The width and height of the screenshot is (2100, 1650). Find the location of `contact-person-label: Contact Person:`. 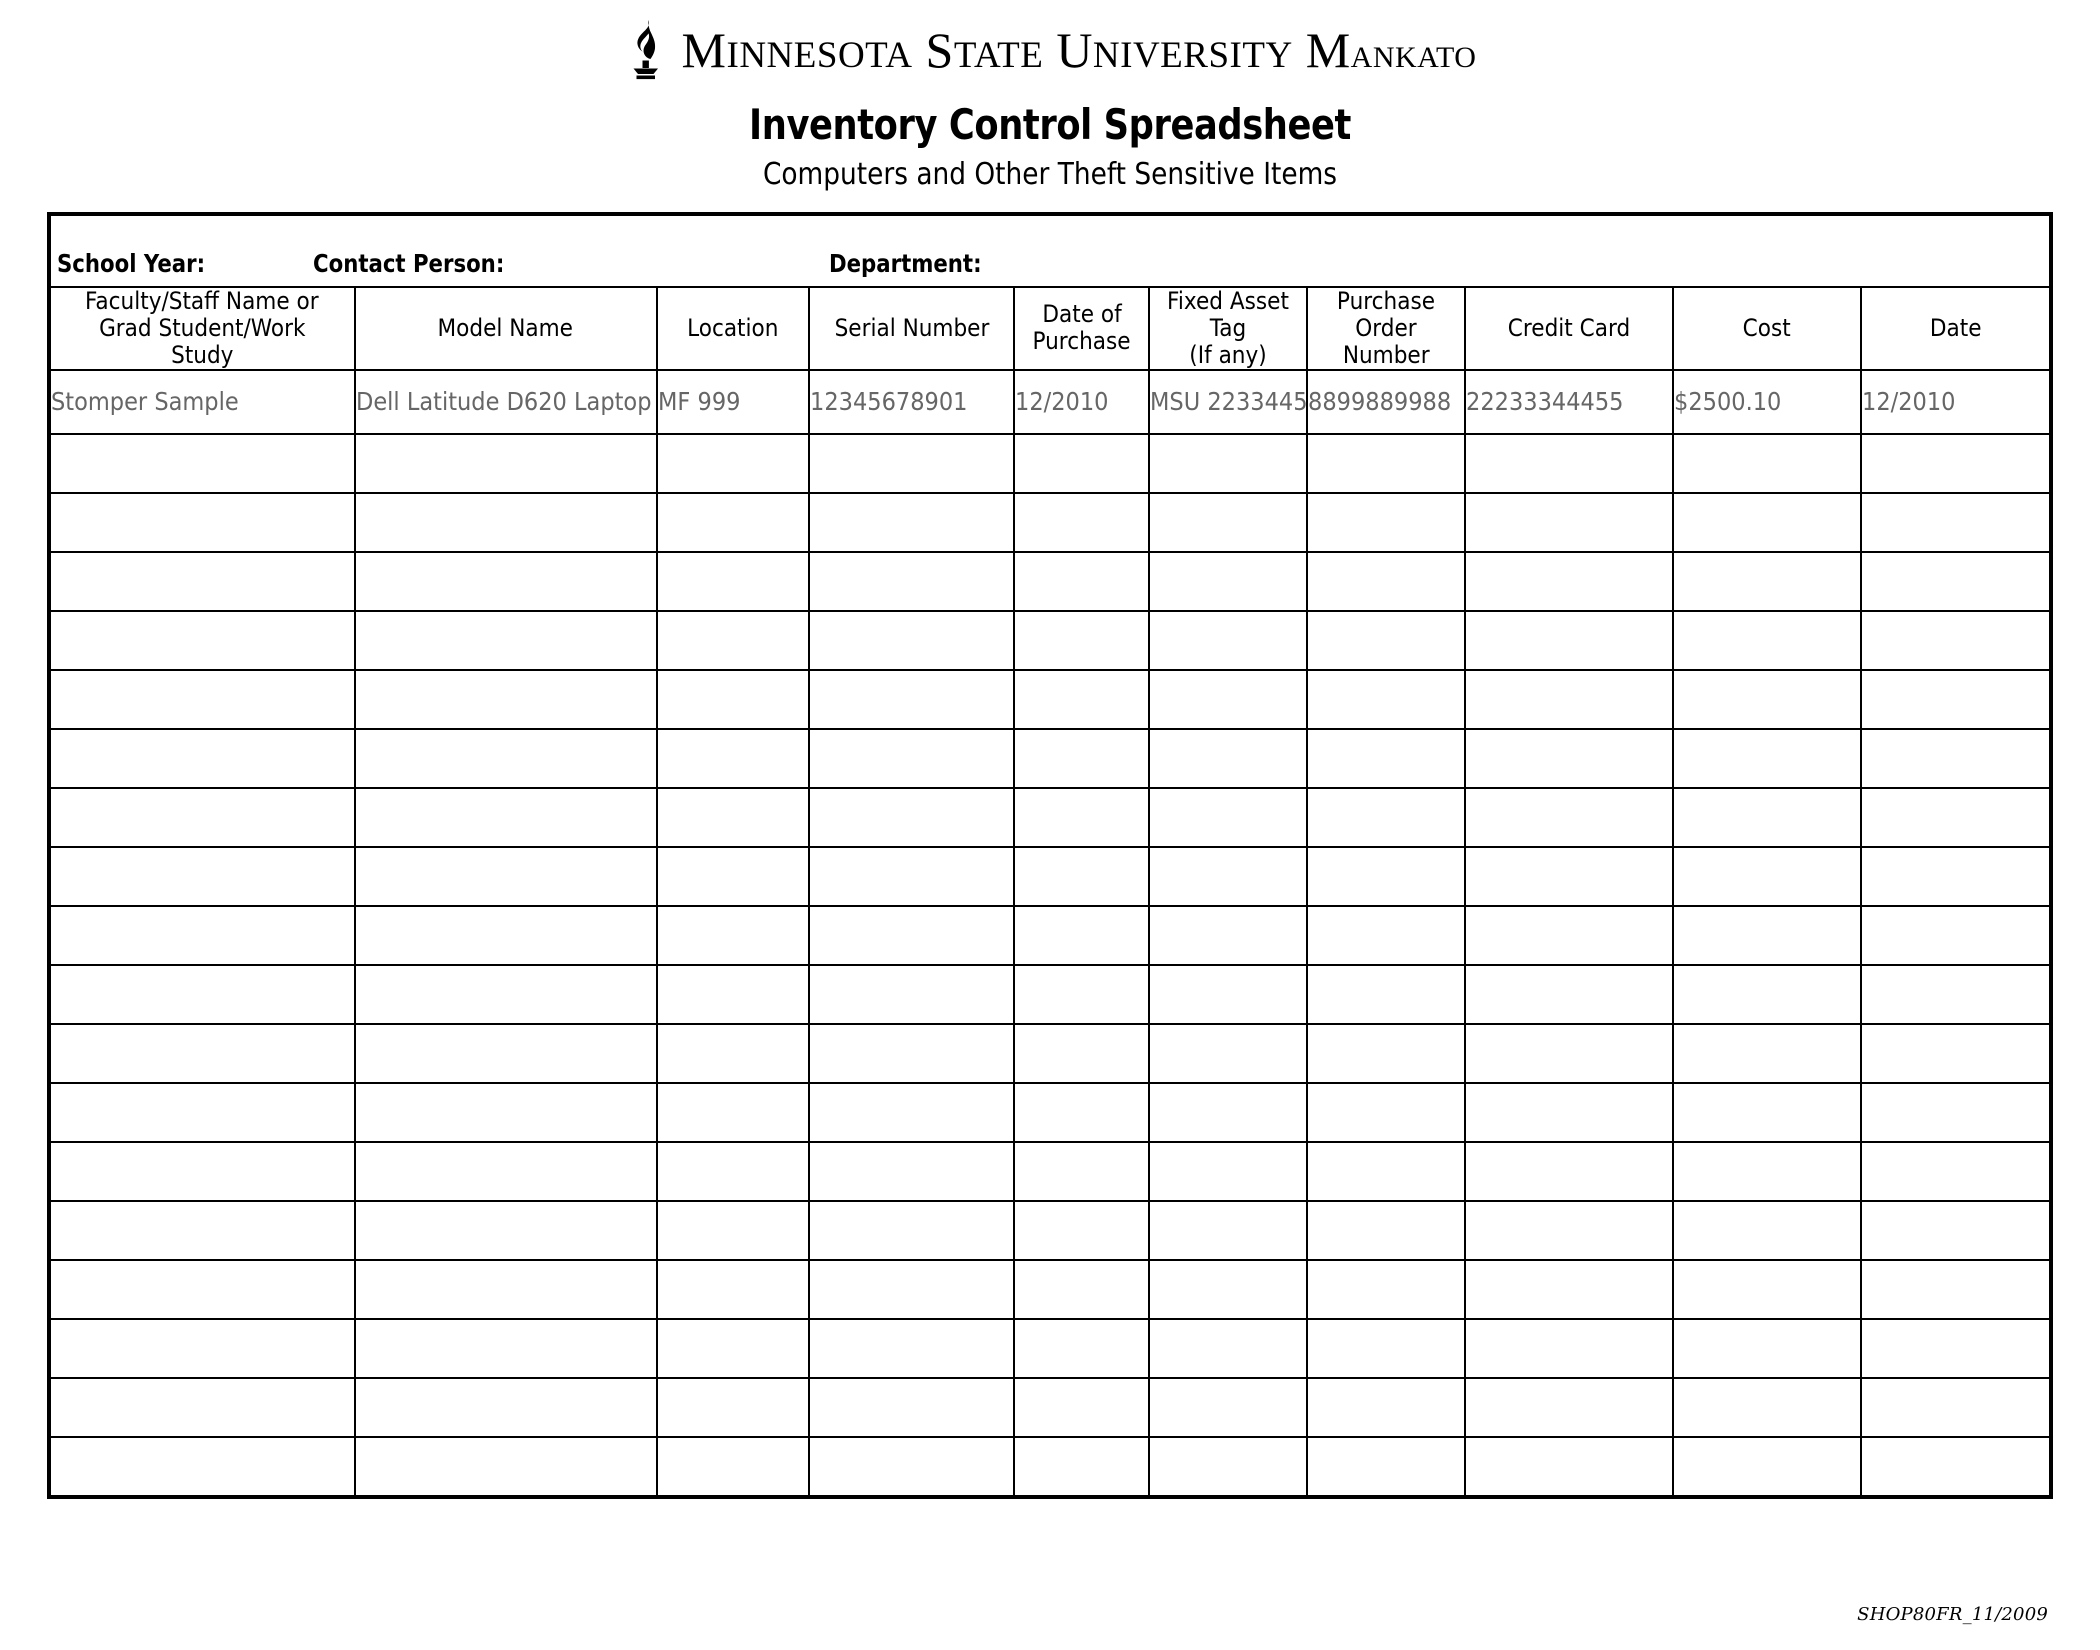

contact-person-label: Contact Person: is located at coordinates (409, 263).